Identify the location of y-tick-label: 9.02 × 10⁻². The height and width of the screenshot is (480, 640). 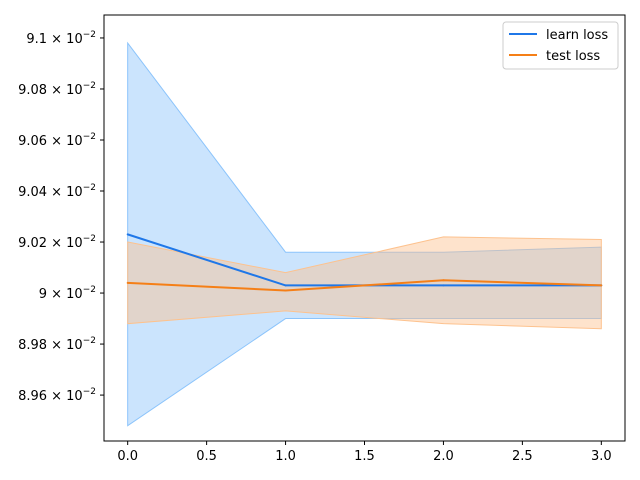
(57, 242).